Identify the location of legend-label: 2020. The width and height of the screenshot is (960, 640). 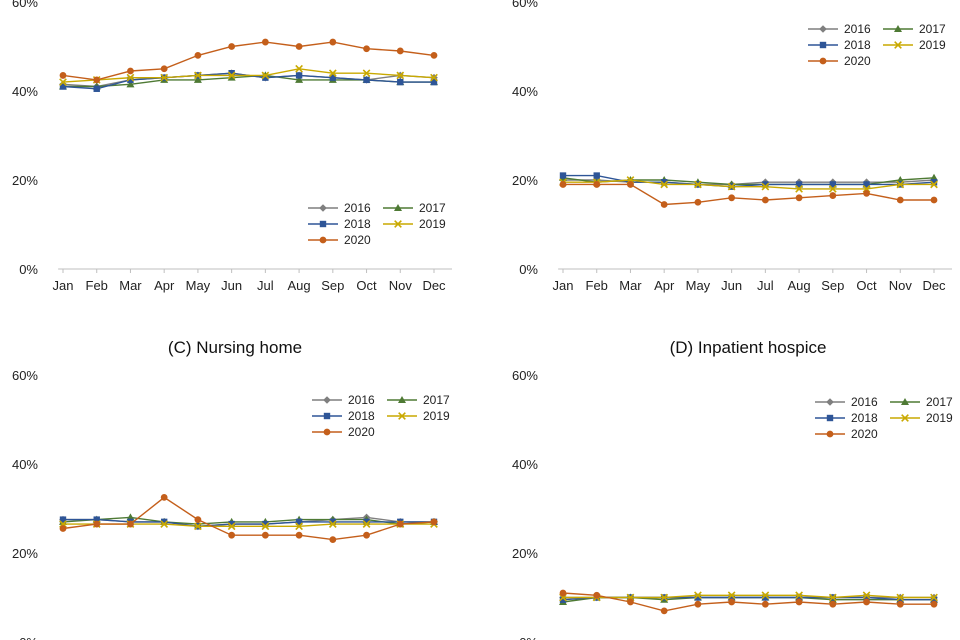
(864, 434).